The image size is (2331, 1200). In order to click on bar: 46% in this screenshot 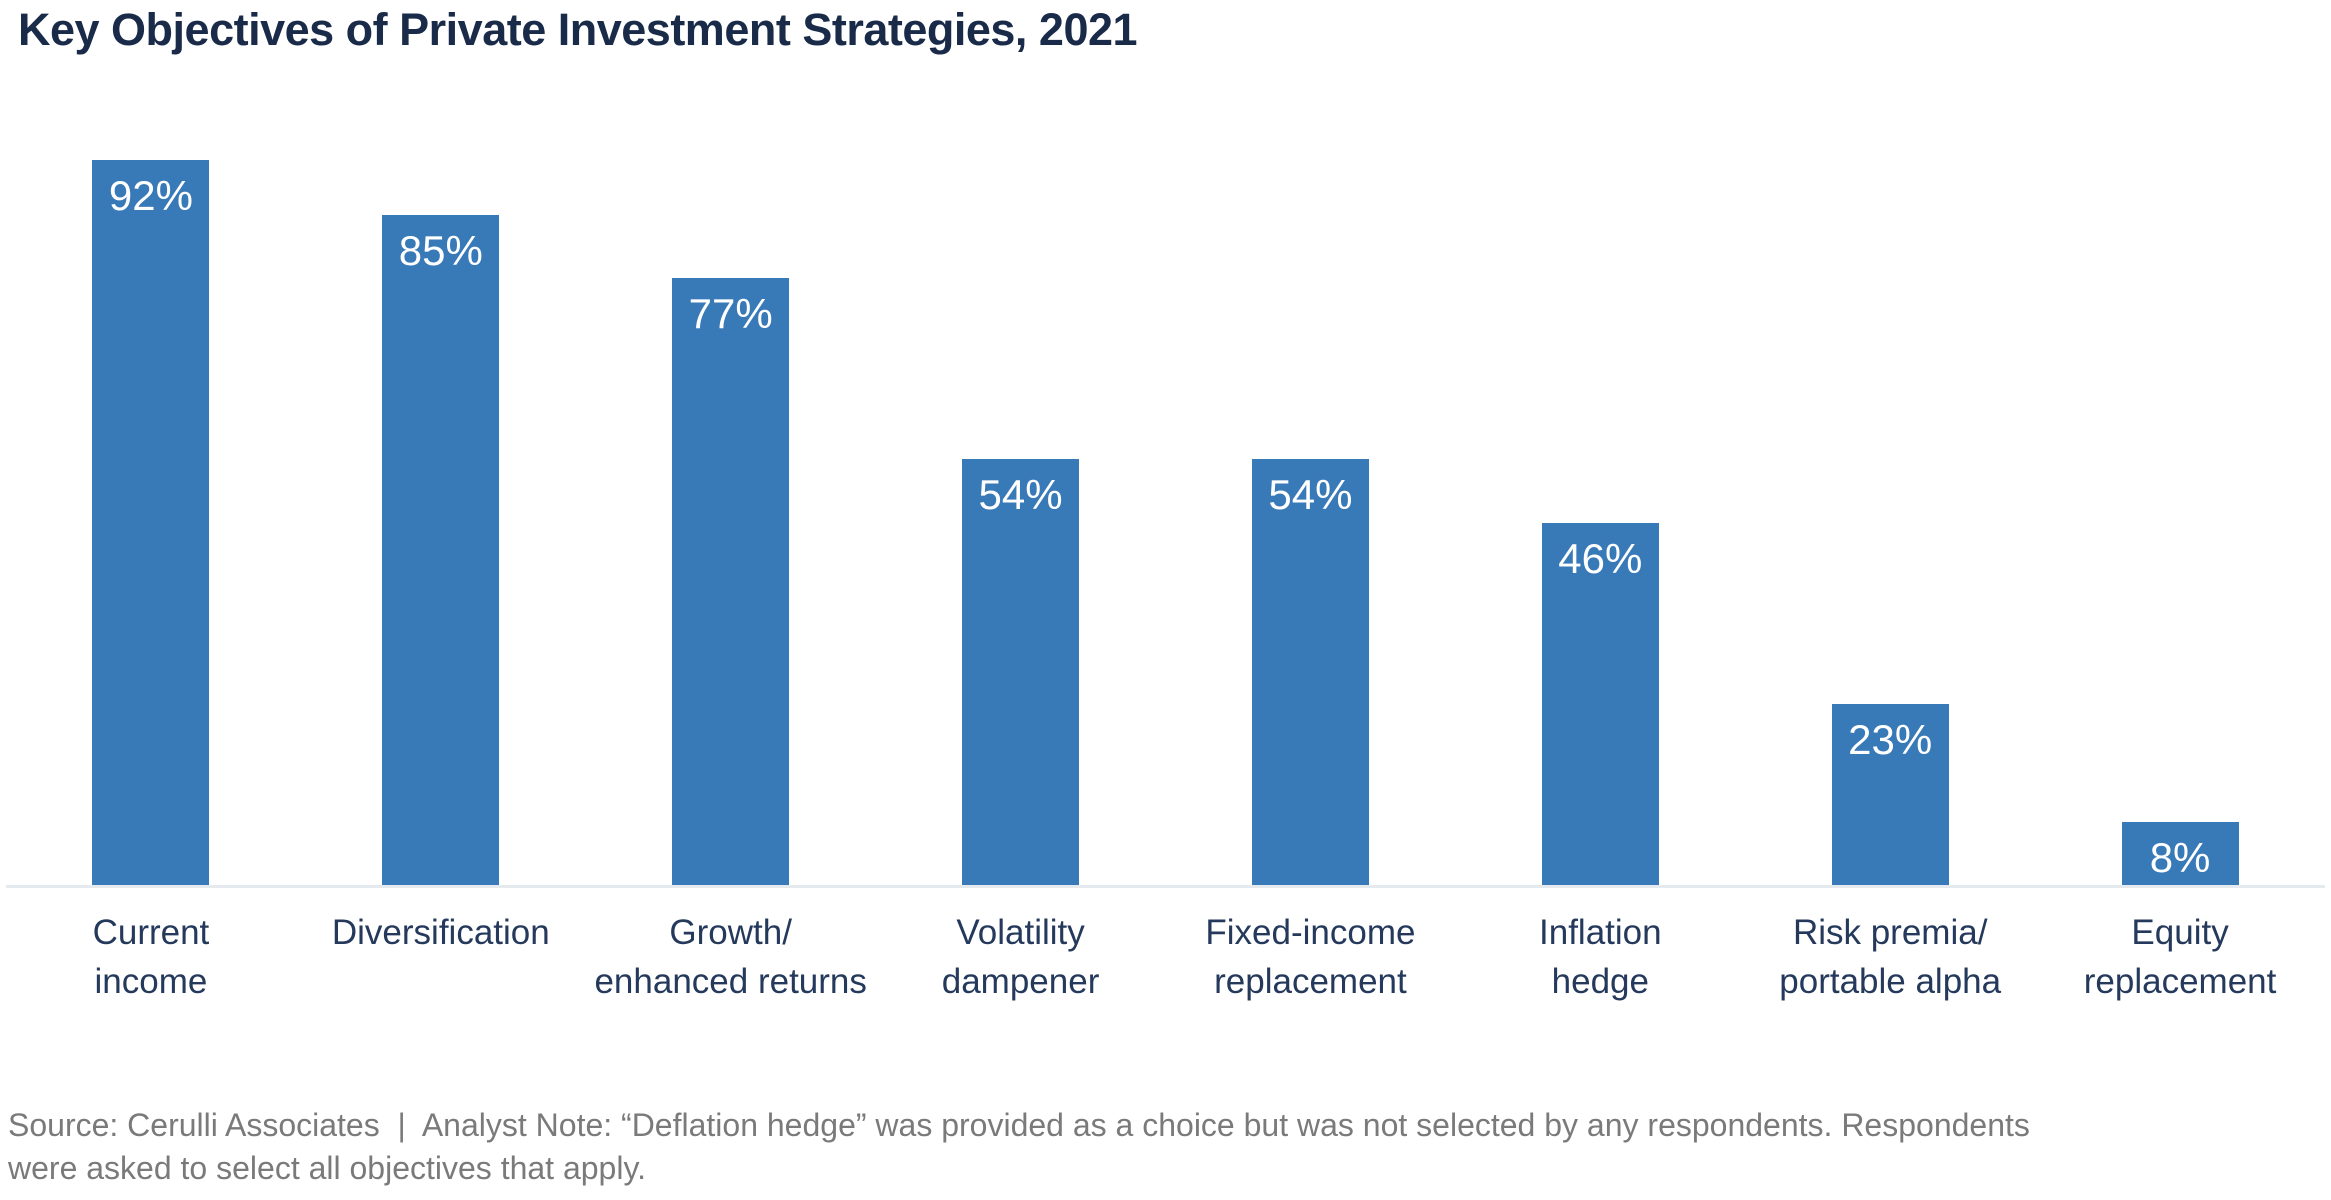, I will do `click(1600, 704)`.